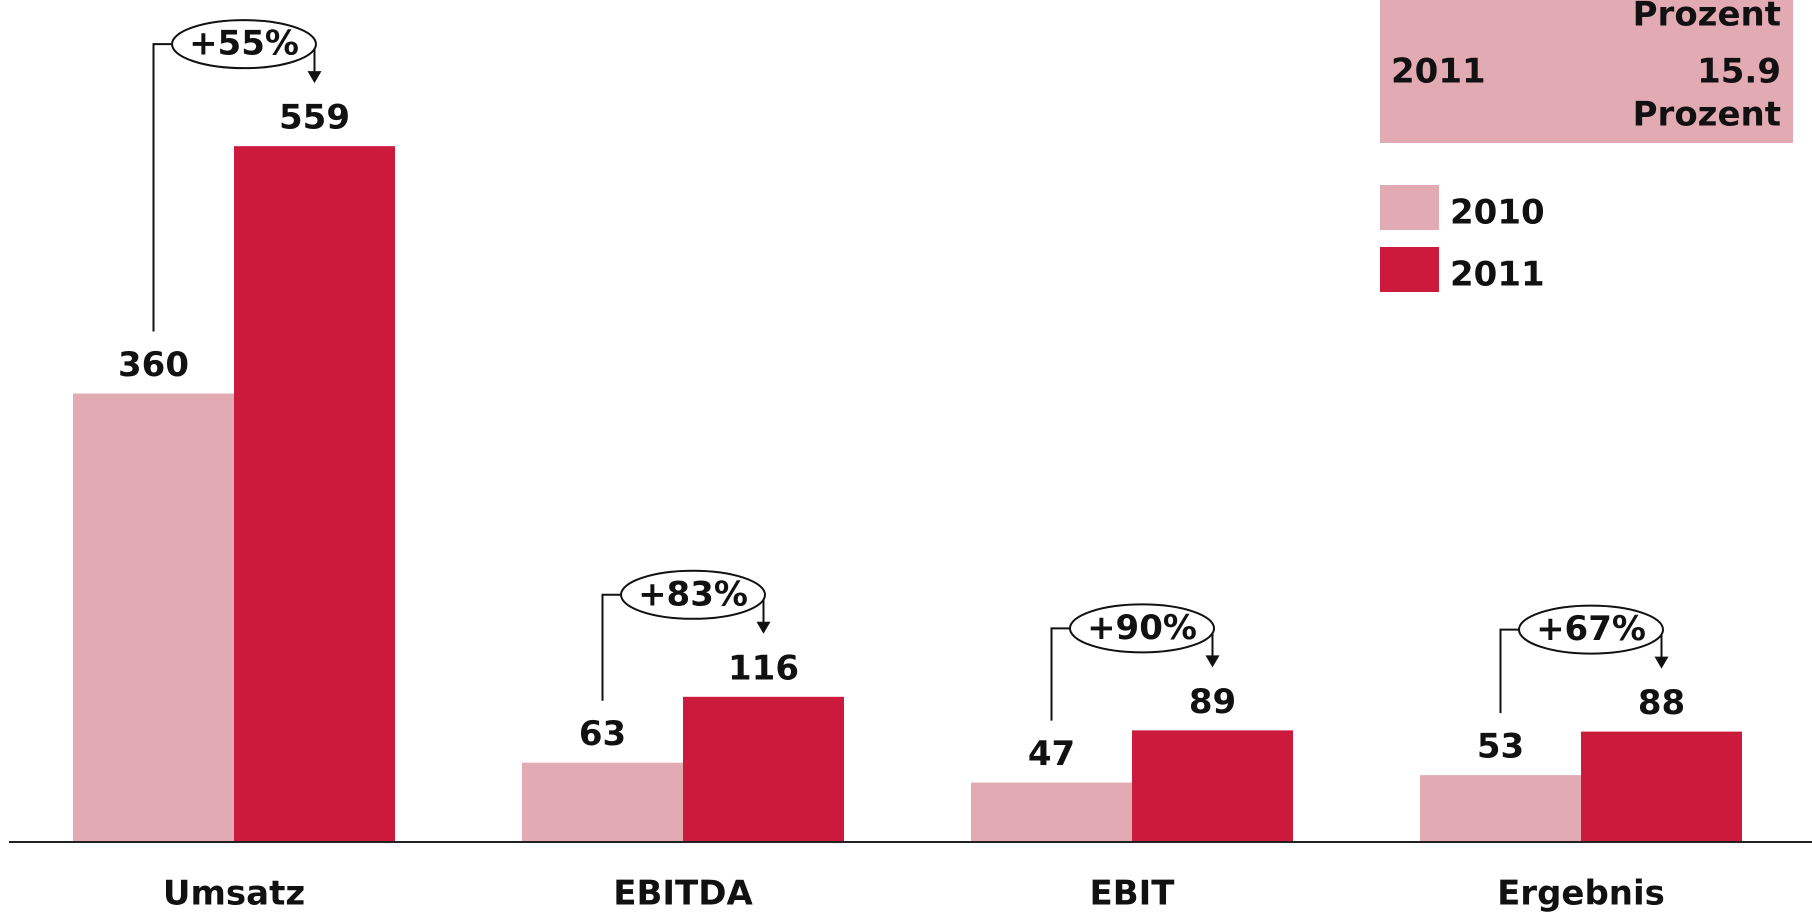 This screenshot has width=1812, height=912. Describe the element at coordinates (1707, 17) in the screenshot. I see `info-header: Prozent` at that location.